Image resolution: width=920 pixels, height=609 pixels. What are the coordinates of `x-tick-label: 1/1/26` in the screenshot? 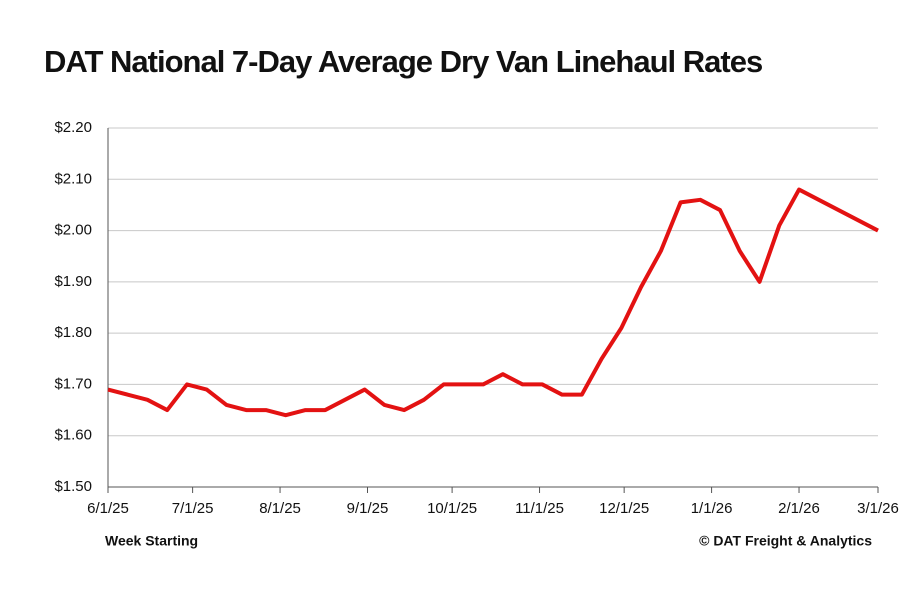 It's located at (712, 508).